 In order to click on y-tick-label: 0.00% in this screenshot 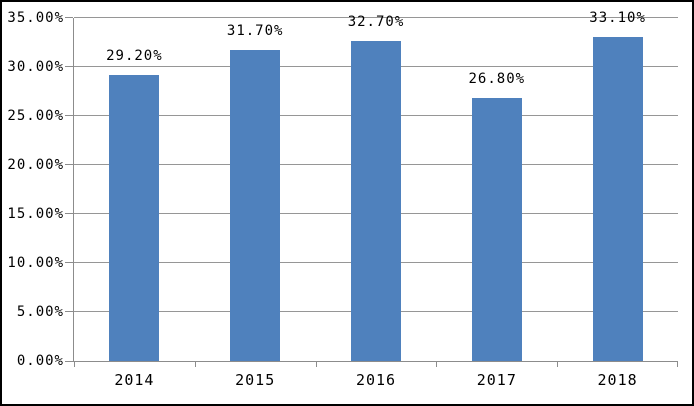, I will do `click(40, 361)`.